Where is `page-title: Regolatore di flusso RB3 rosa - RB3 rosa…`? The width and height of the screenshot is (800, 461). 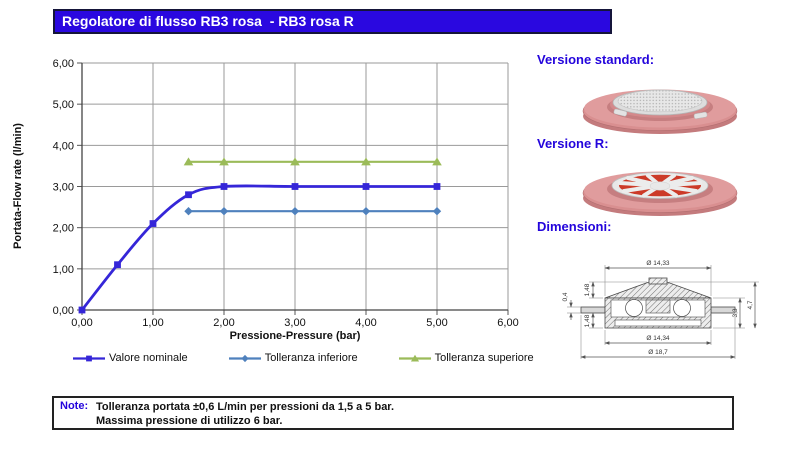
page-title: Regolatore di flusso RB3 rosa - RB3 rosa… is located at coordinates (332, 21).